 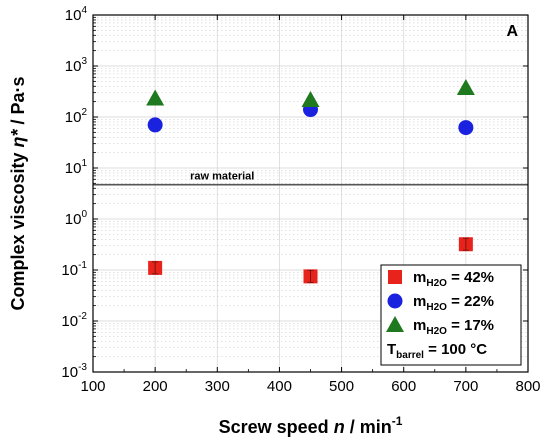 What do you see at coordinates (395, 301) in the screenshot?
I see `legend-marker-circle` at bounding box center [395, 301].